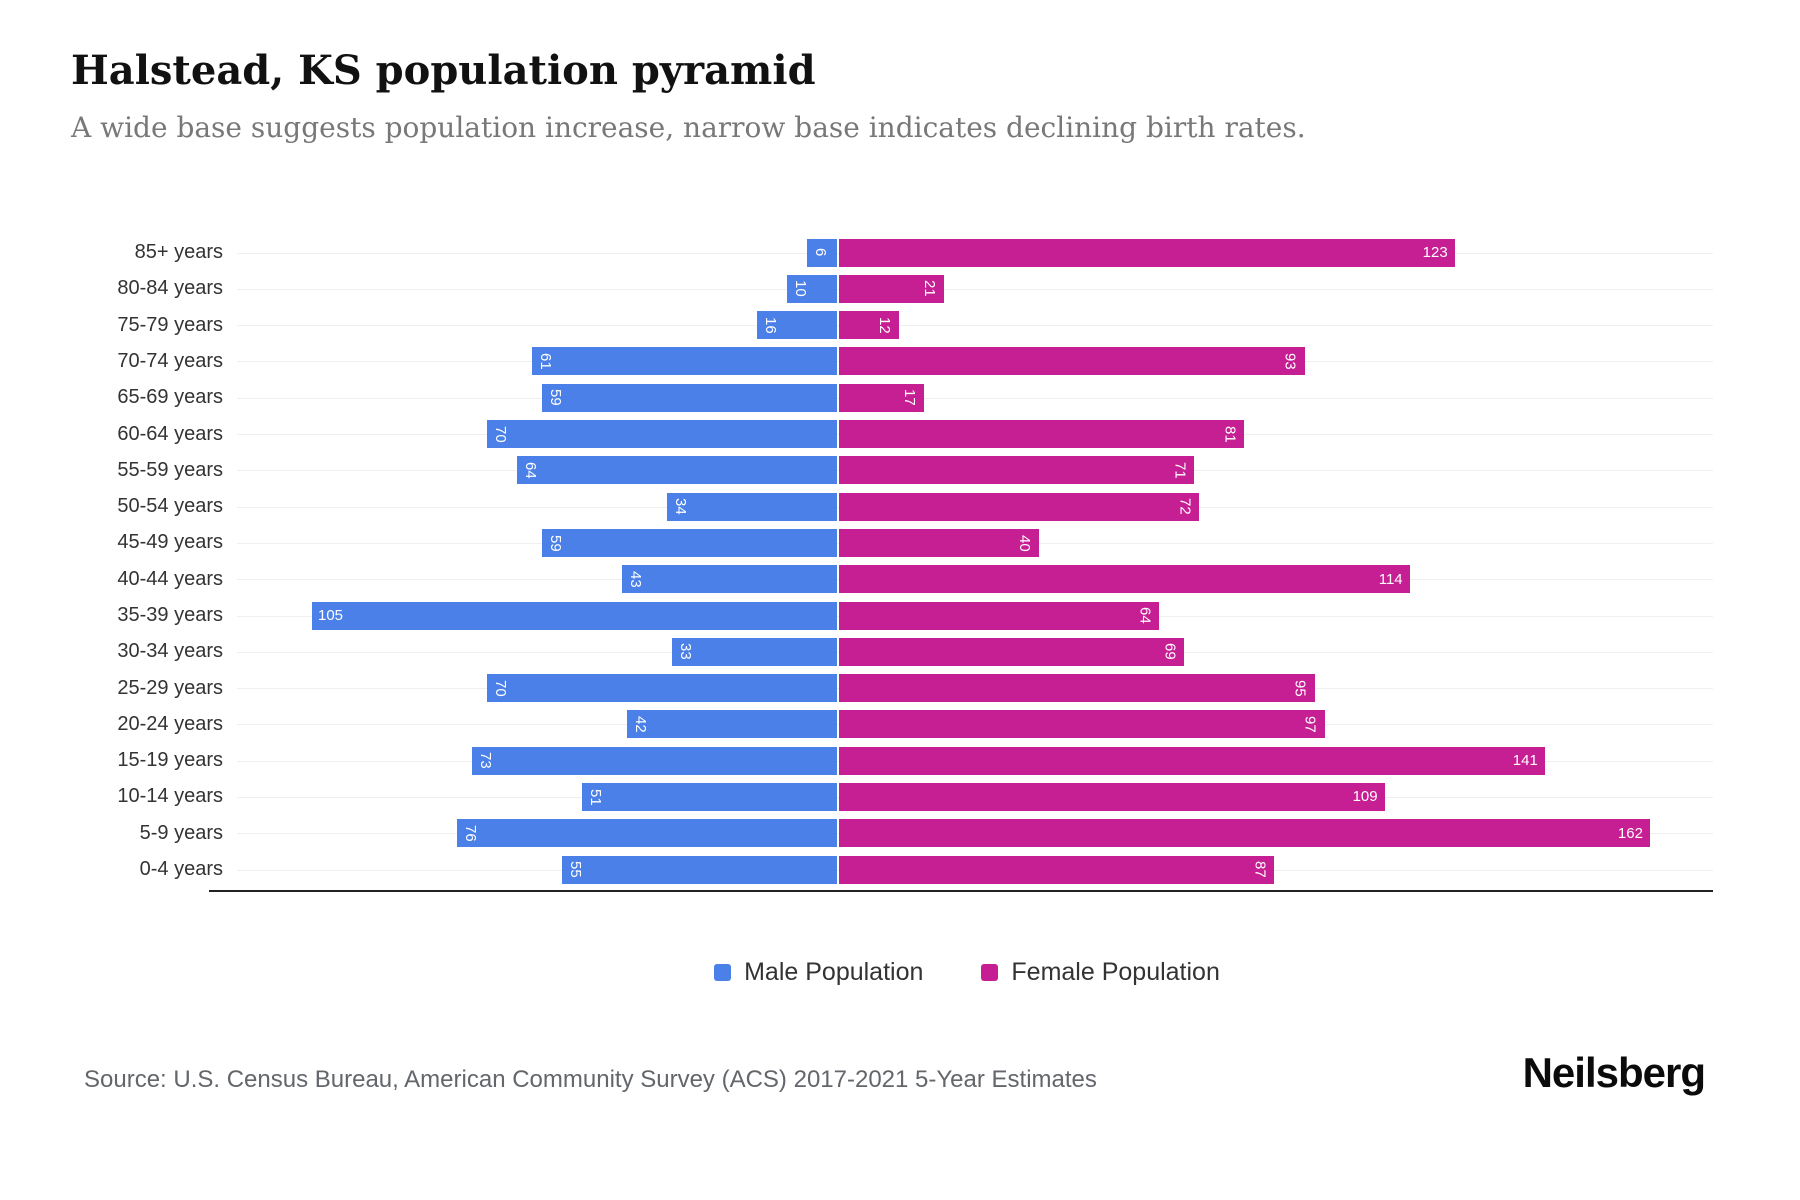 Image resolution: width=1800 pixels, height=1200 pixels. What do you see at coordinates (684, 361) in the screenshot?
I see `male-bar: 61` at bounding box center [684, 361].